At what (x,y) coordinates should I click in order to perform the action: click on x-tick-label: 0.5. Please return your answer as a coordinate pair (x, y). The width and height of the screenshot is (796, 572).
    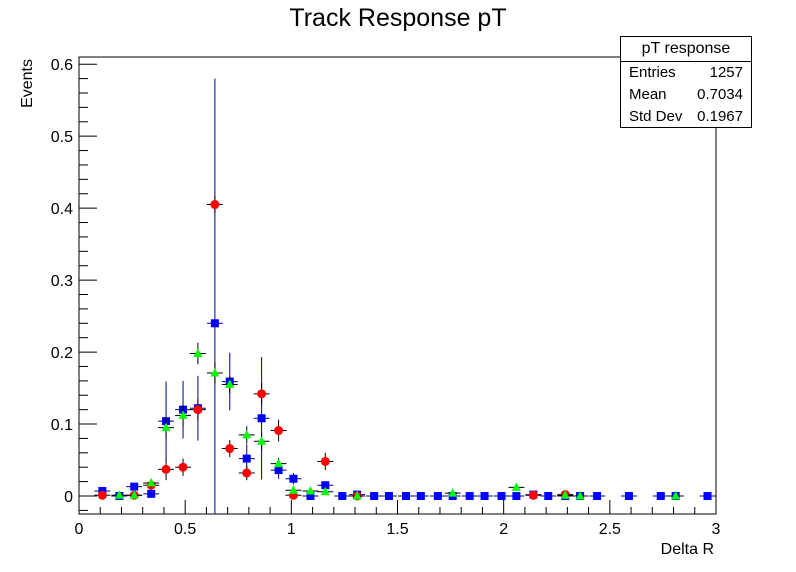
    Looking at the image, I should click on (185, 529).